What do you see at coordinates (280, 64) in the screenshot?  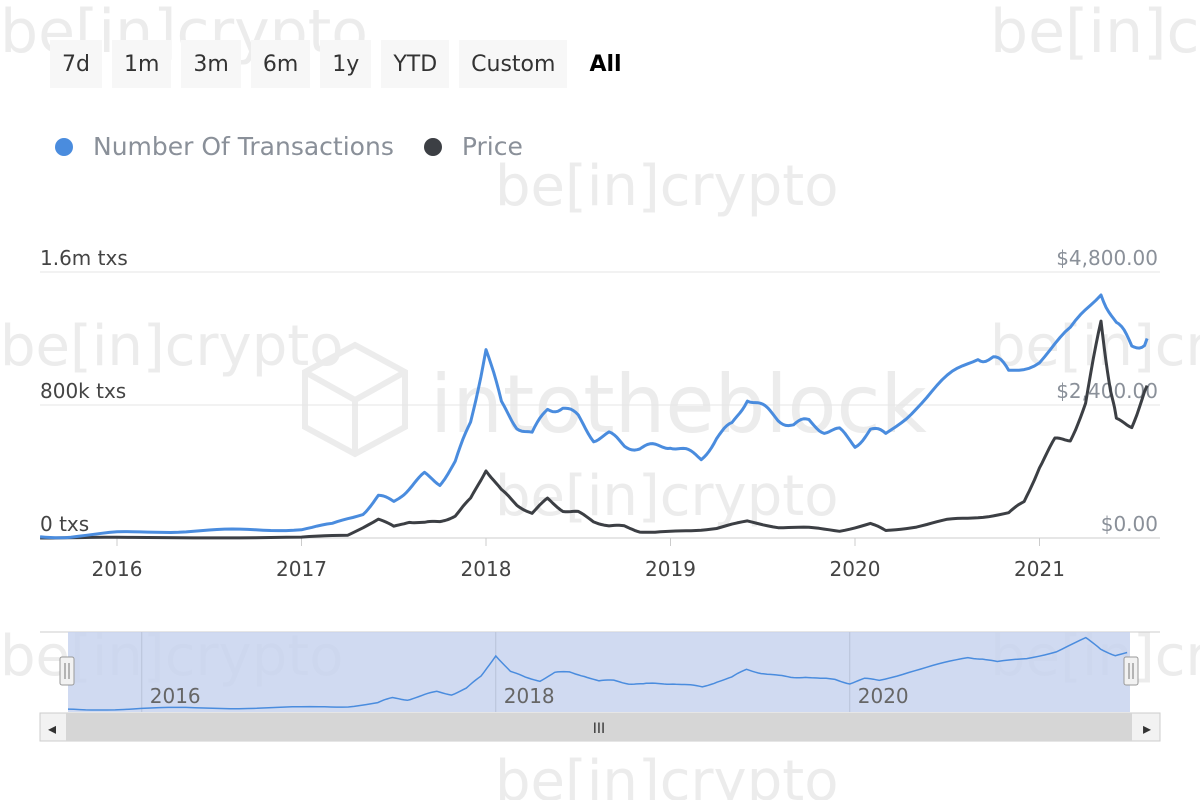 I see `range-button-6m: 6m` at bounding box center [280, 64].